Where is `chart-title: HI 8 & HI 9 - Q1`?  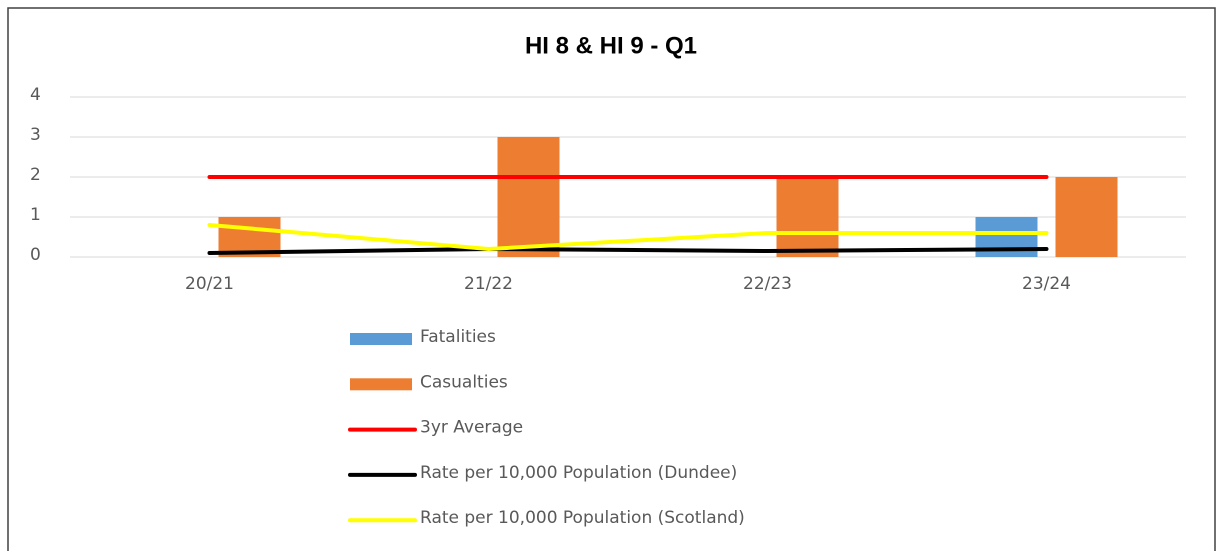
chart-title: HI 8 & HI 9 - Q1 is located at coordinates (611, 45).